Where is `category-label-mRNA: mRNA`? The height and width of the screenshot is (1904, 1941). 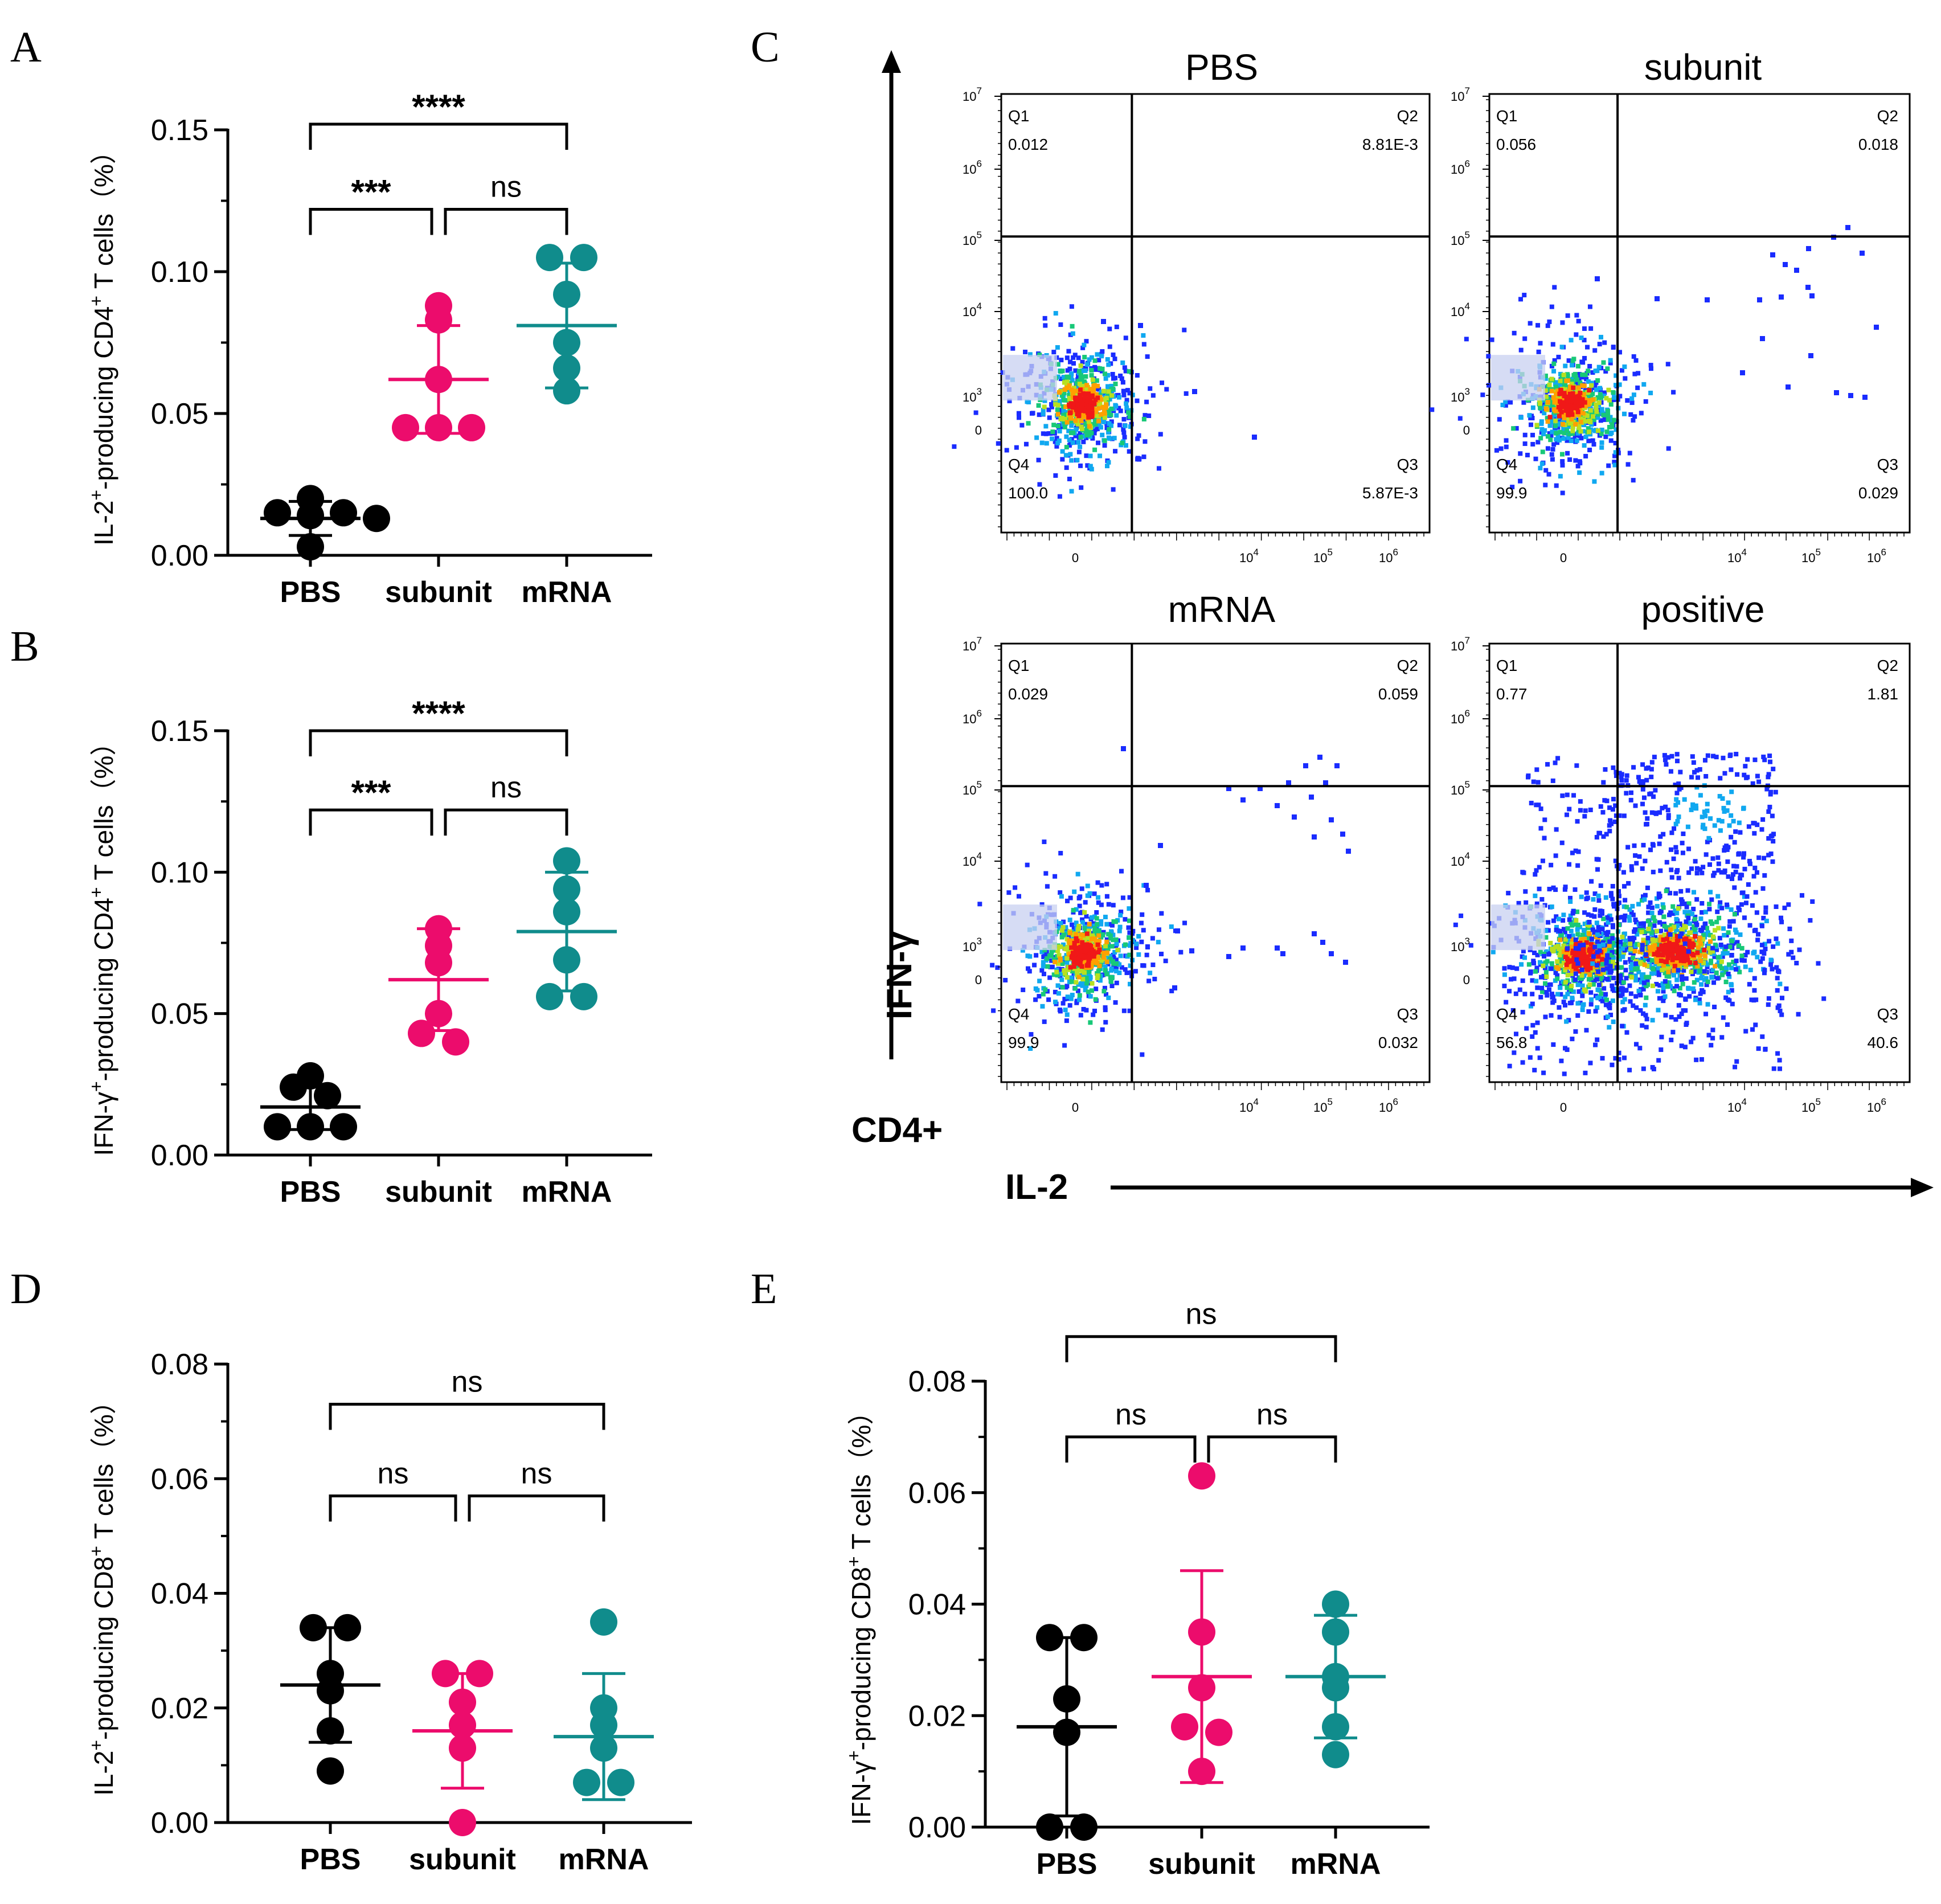 category-label-mRNA: mRNA is located at coordinates (567, 1192).